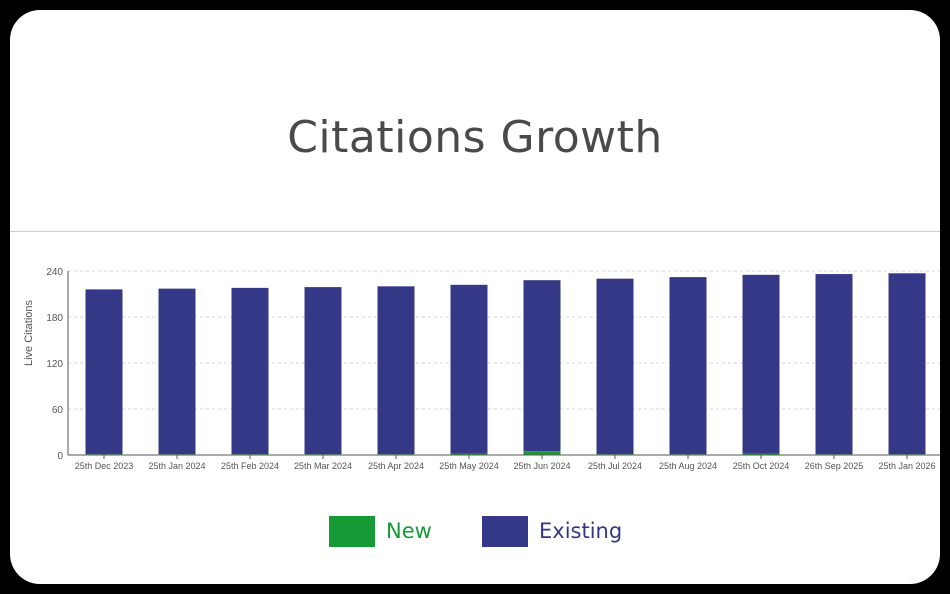 The image size is (950, 594). Describe the element at coordinates (250, 466) in the screenshot. I see `x-tick-label-2: 25th Feb 2024` at that location.